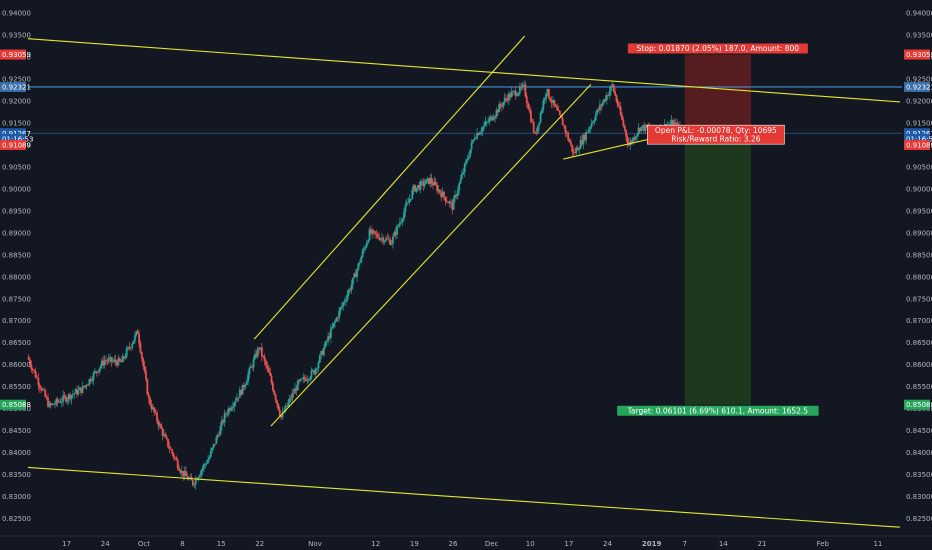 The width and height of the screenshot is (932, 550). What do you see at coordinates (919, 55) in the screenshot?
I see `price-tag-right: 0.93059` at bounding box center [919, 55].